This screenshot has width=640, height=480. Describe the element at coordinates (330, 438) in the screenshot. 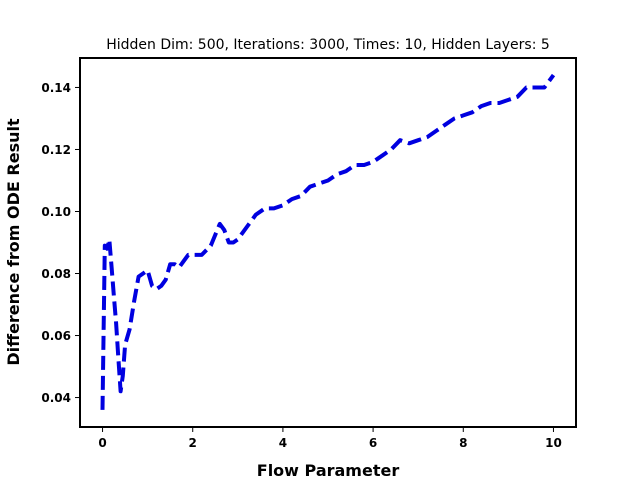

I see `x-axis-ticks: 0 2 4 6 8 10` at that location.